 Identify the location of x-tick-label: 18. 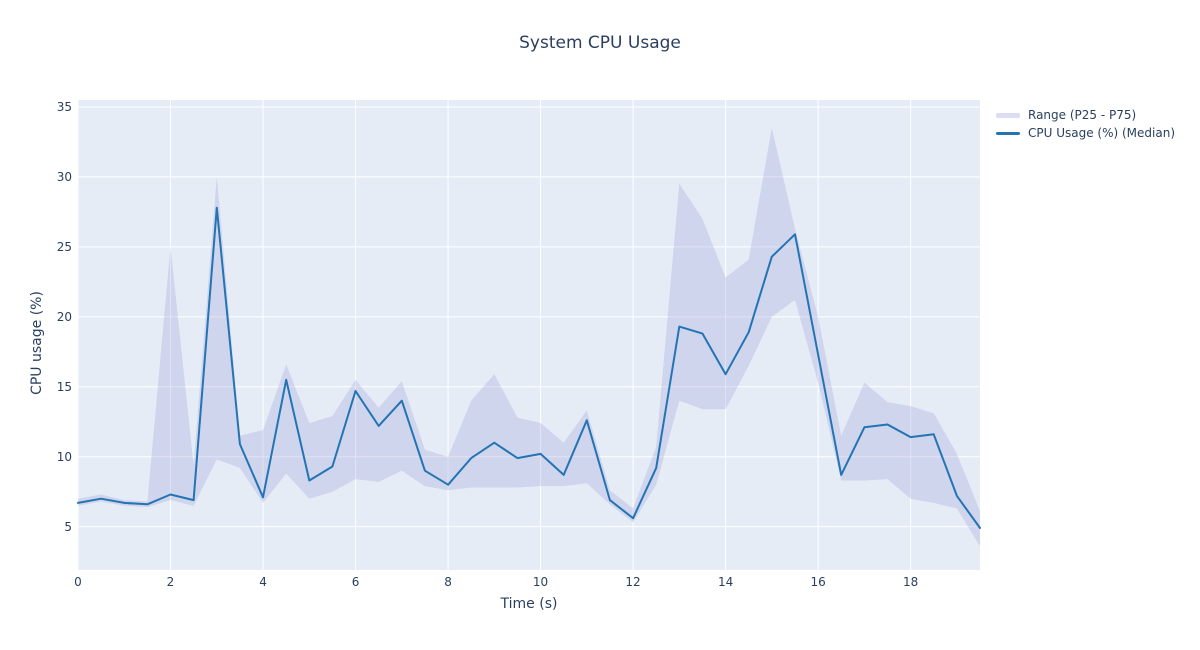
(910, 582).